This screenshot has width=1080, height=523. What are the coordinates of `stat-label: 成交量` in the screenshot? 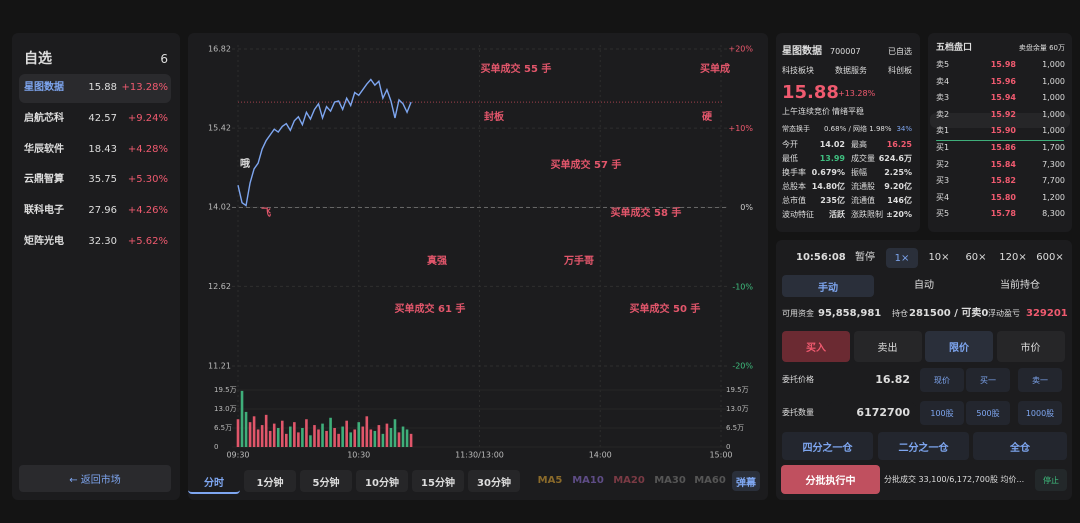 It's located at (863, 158).